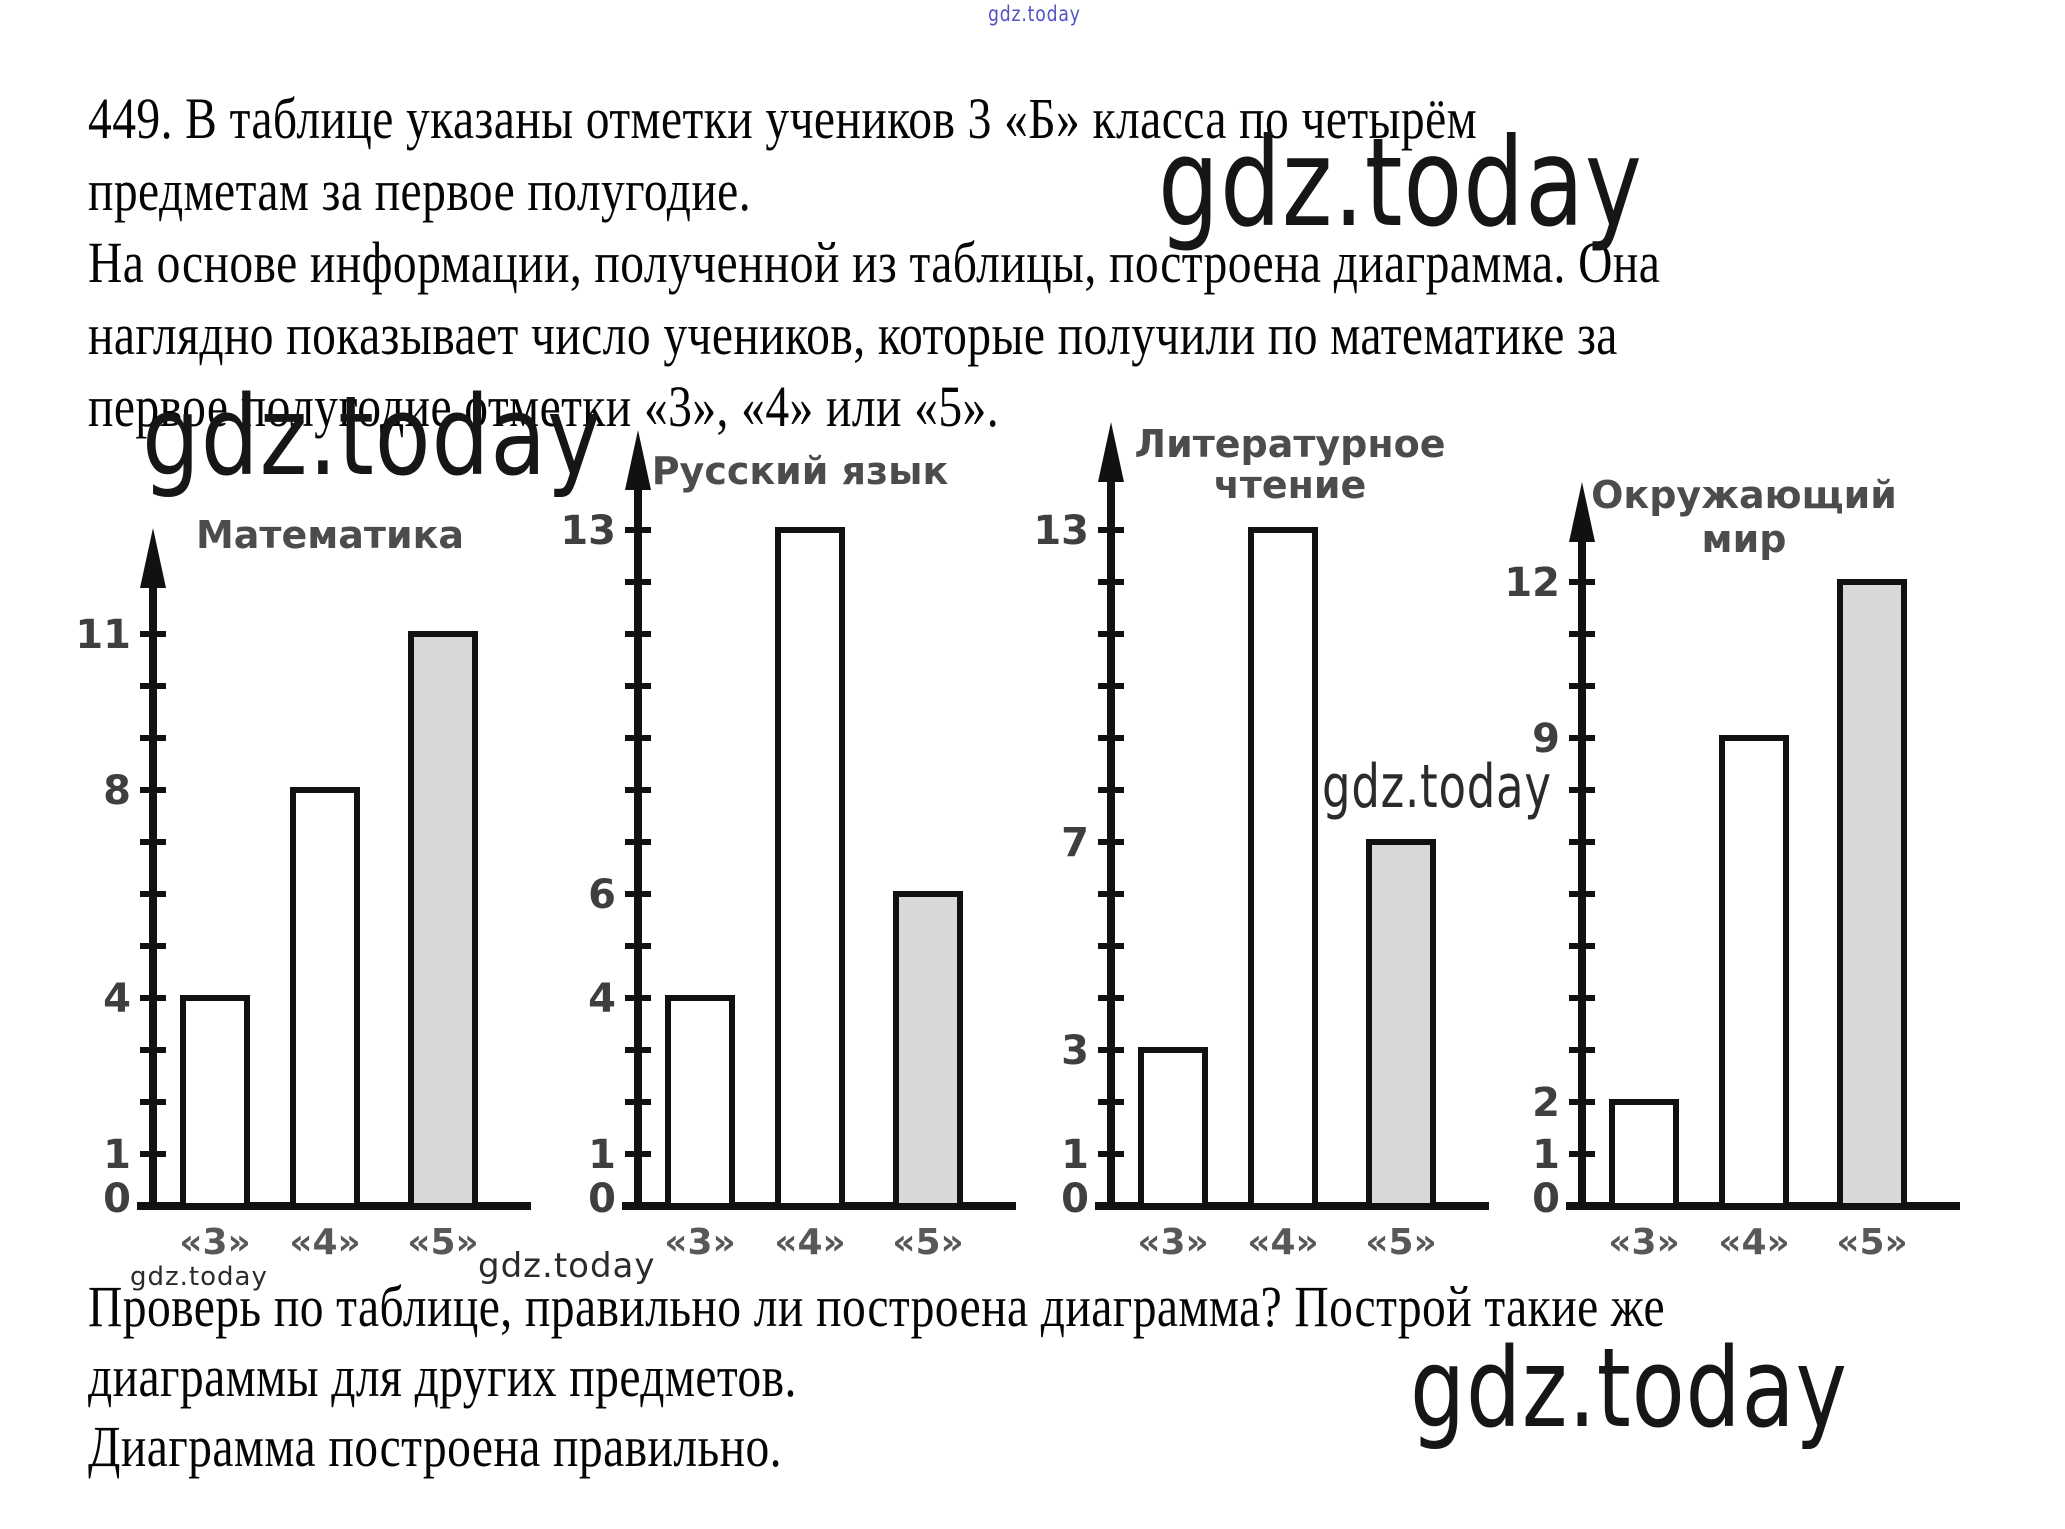  Describe the element at coordinates (602, 895) in the screenshot. I see `y-tick-label-6: 6` at that location.